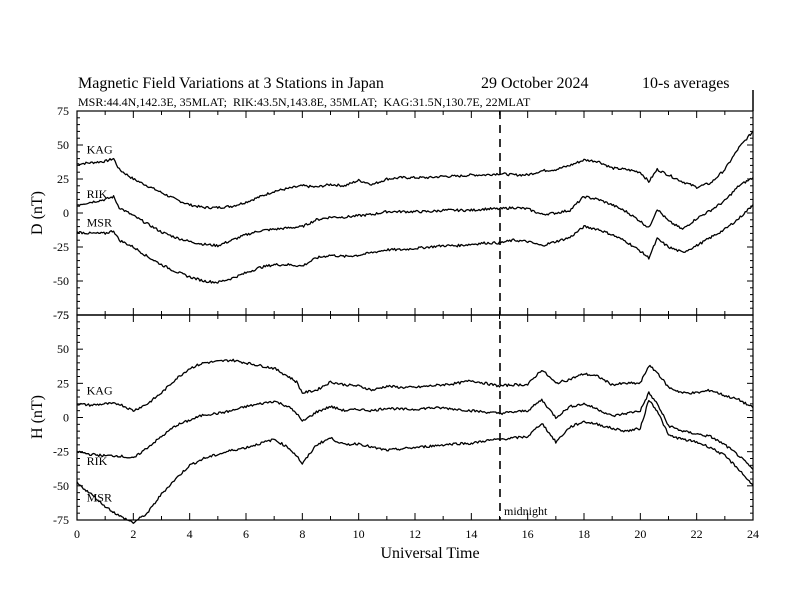  What do you see at coordinates (686, 83) in the screenshot?
I see `chart-averaging: 10-s averages` at bounding box center [686, 83].